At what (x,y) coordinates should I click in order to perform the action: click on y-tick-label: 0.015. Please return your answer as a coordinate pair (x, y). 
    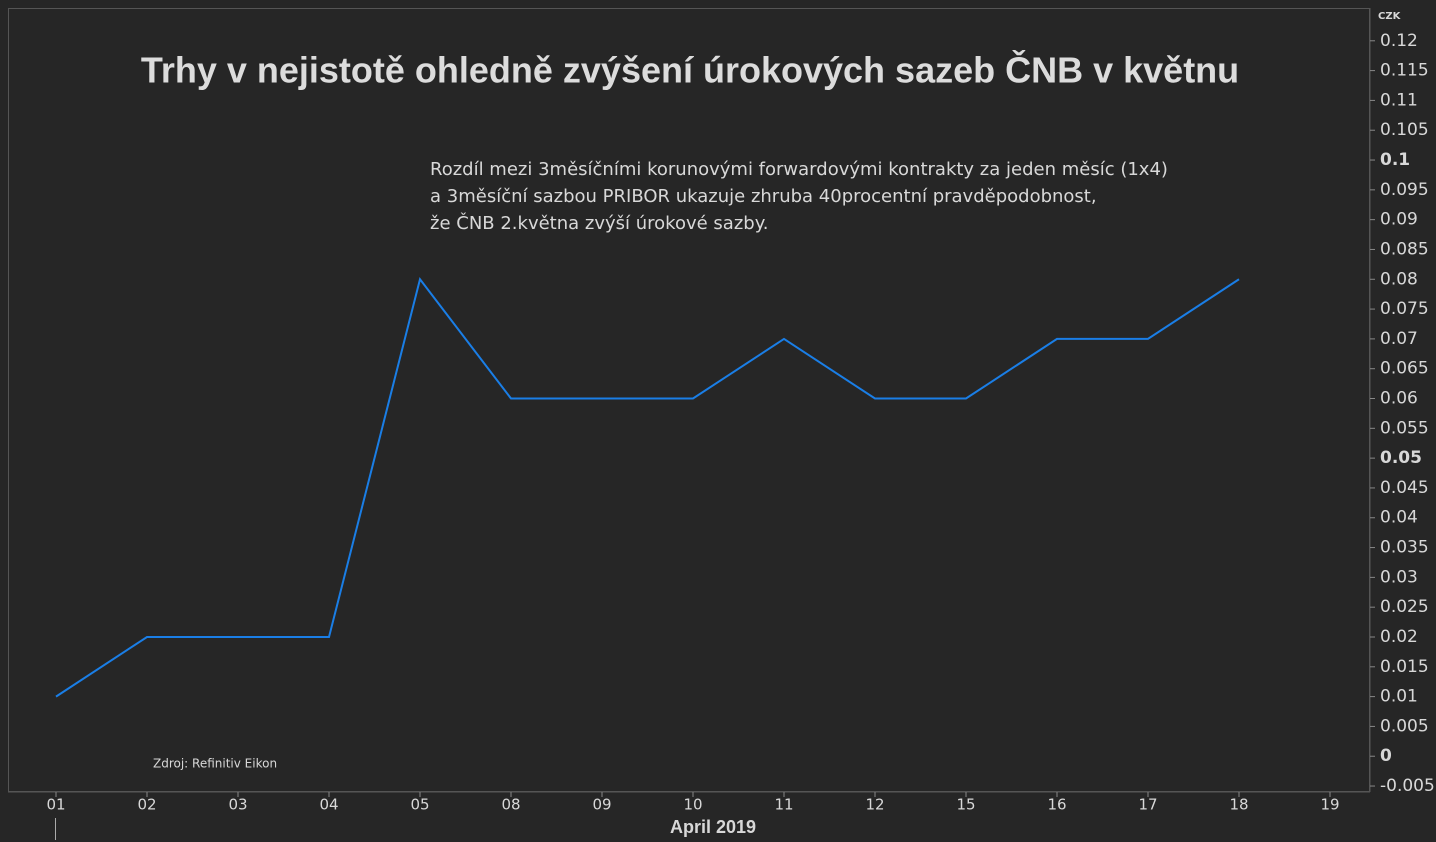
    Looking at the image, I should click on (1404, 667).